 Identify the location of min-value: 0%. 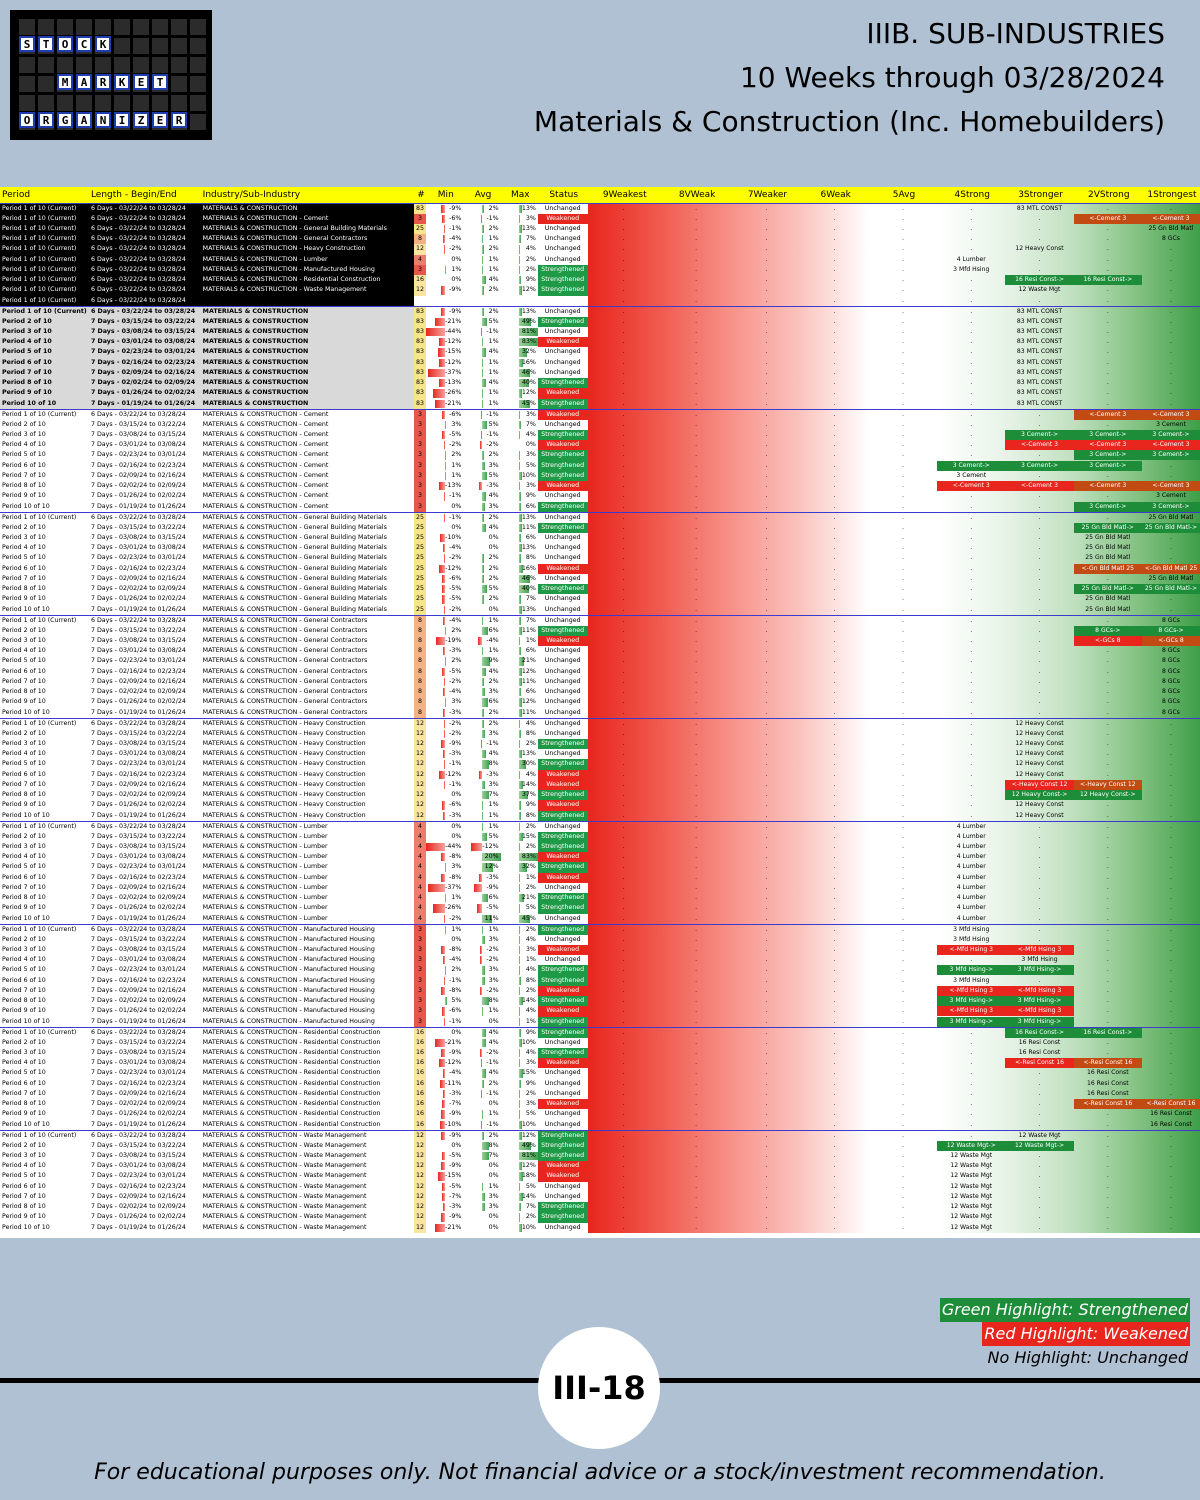
(456, 506).